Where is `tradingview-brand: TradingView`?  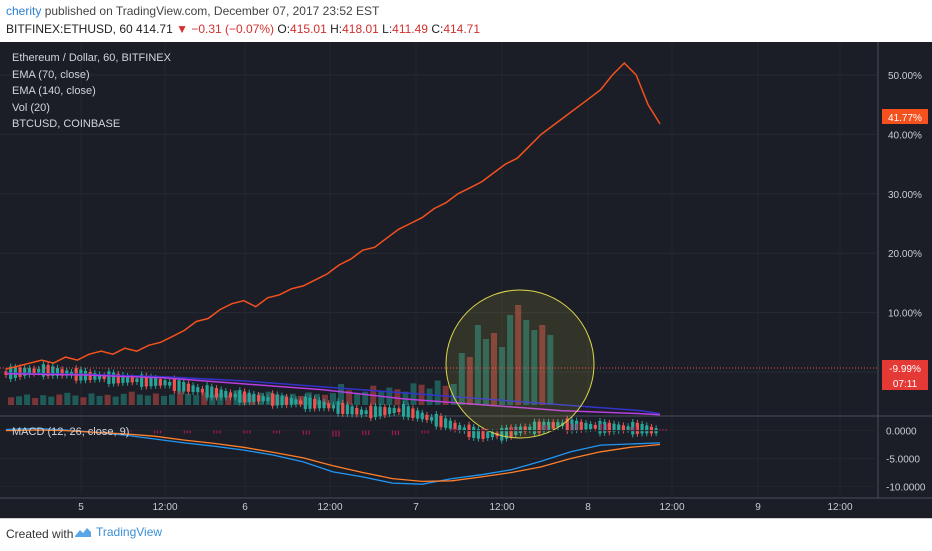
tradingview-brand: TradingView is located at coordinates (118, 532).